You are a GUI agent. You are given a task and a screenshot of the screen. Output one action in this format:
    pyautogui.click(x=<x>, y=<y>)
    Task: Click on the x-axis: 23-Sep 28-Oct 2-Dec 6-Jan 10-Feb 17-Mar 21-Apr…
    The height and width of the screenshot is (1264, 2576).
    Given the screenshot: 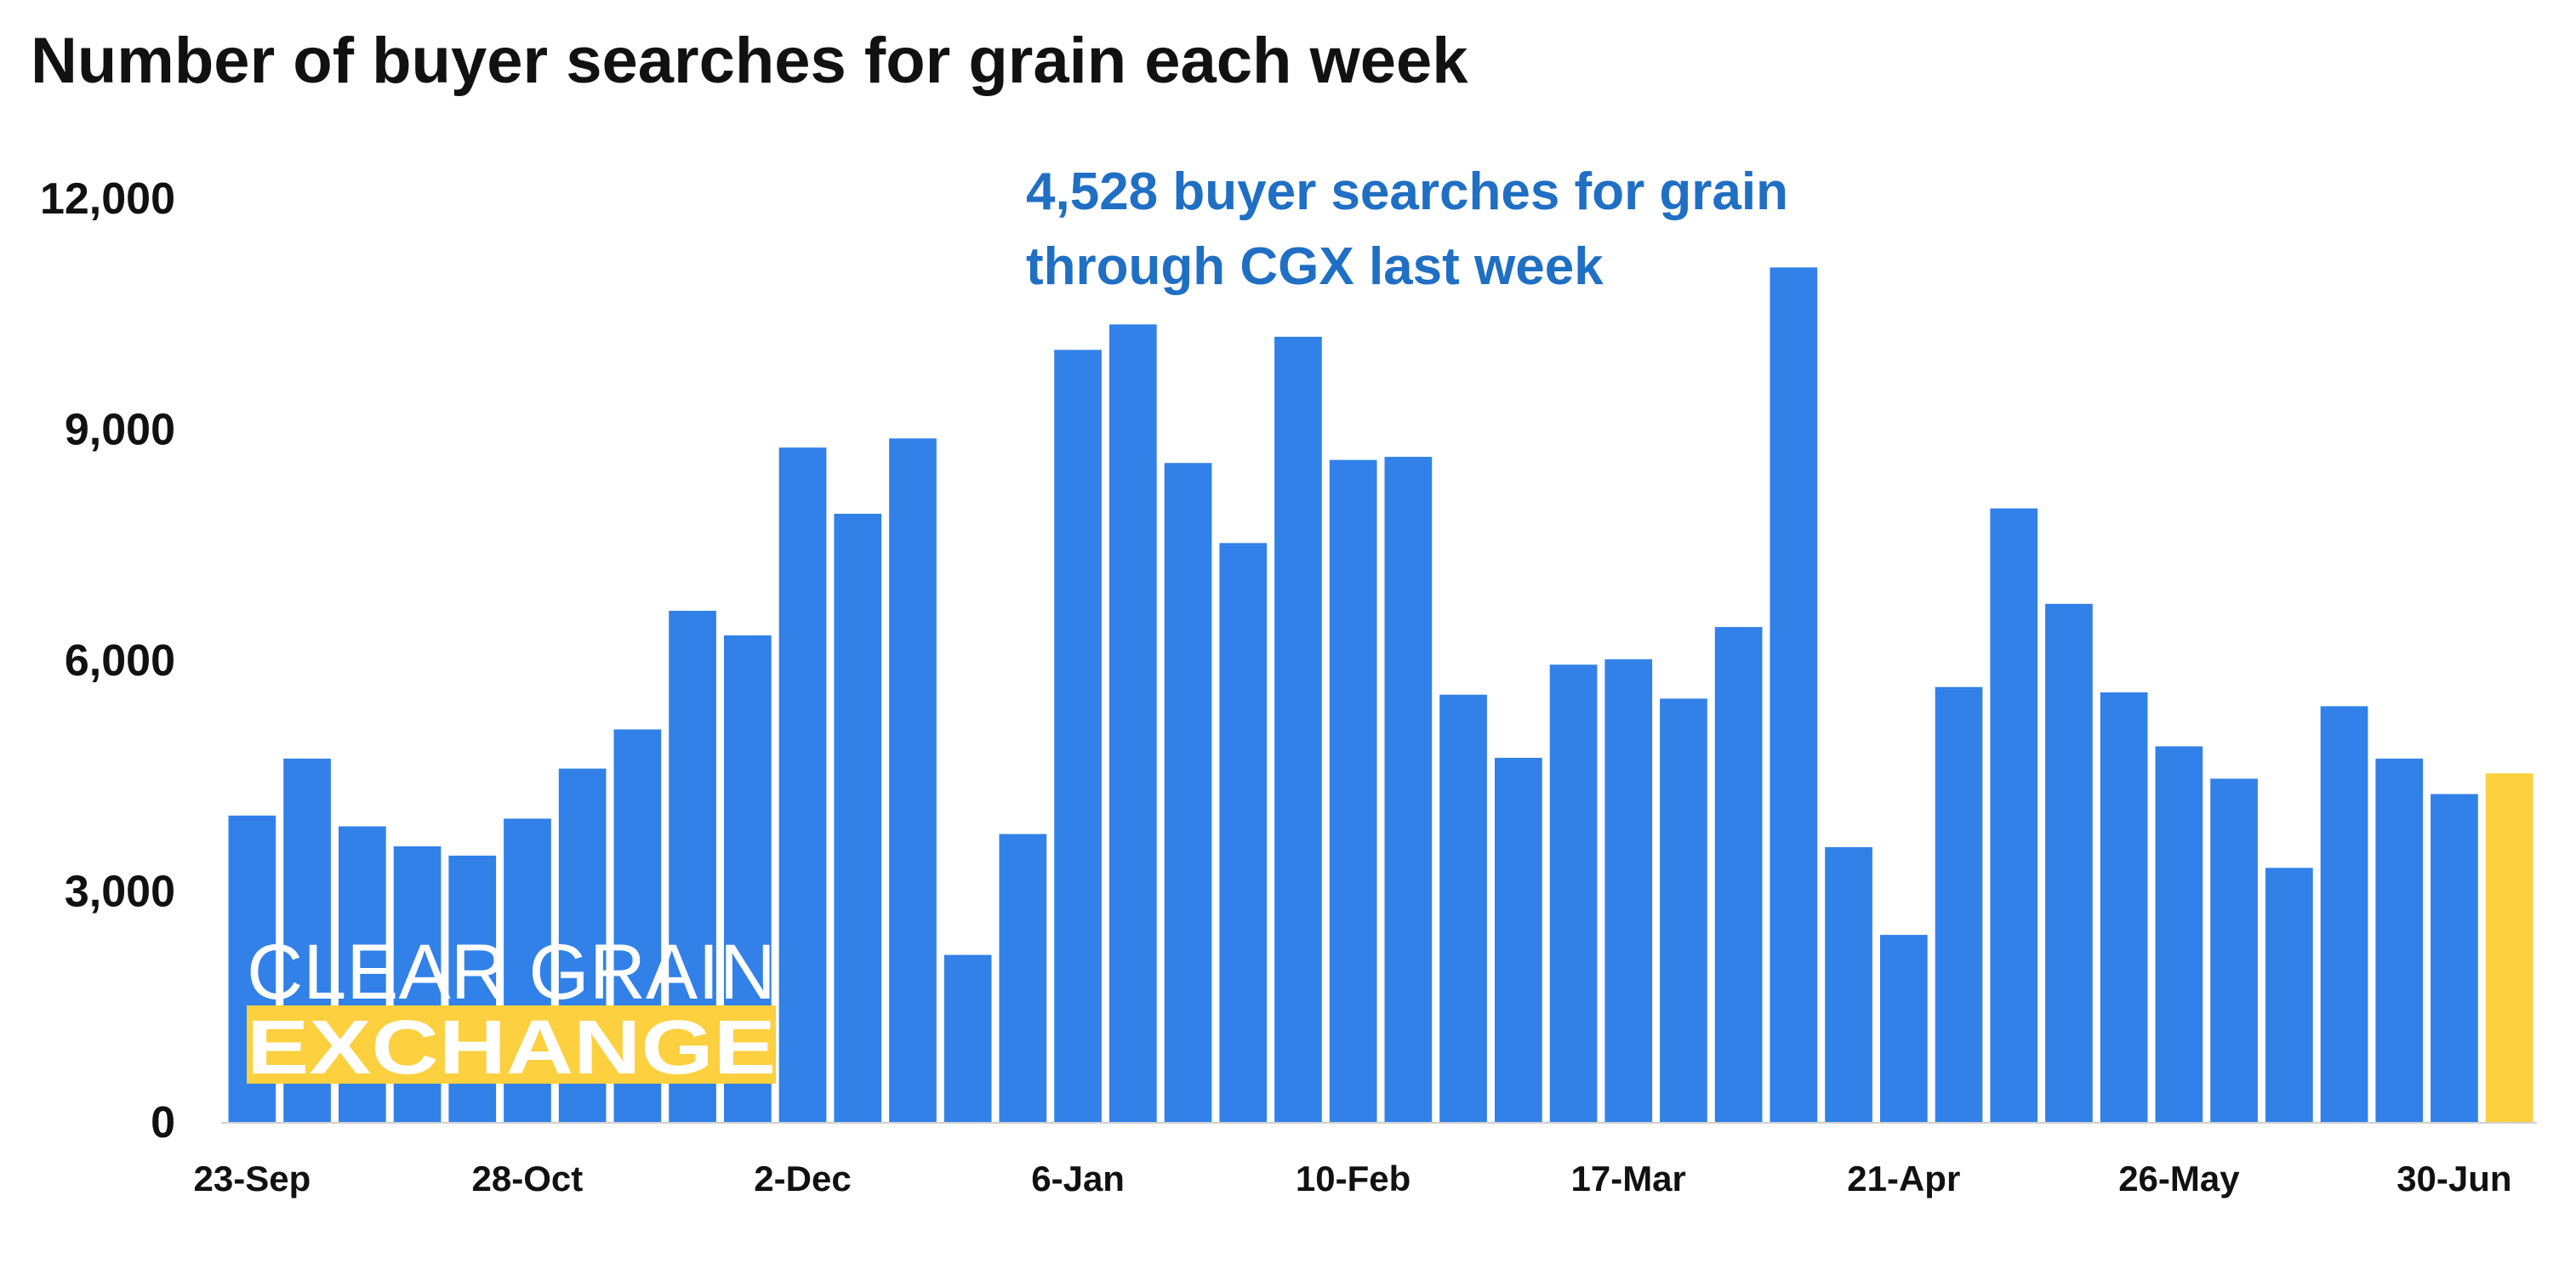 What is the action you would take?
    pyautogui.click(x=1353, y=1179)
    